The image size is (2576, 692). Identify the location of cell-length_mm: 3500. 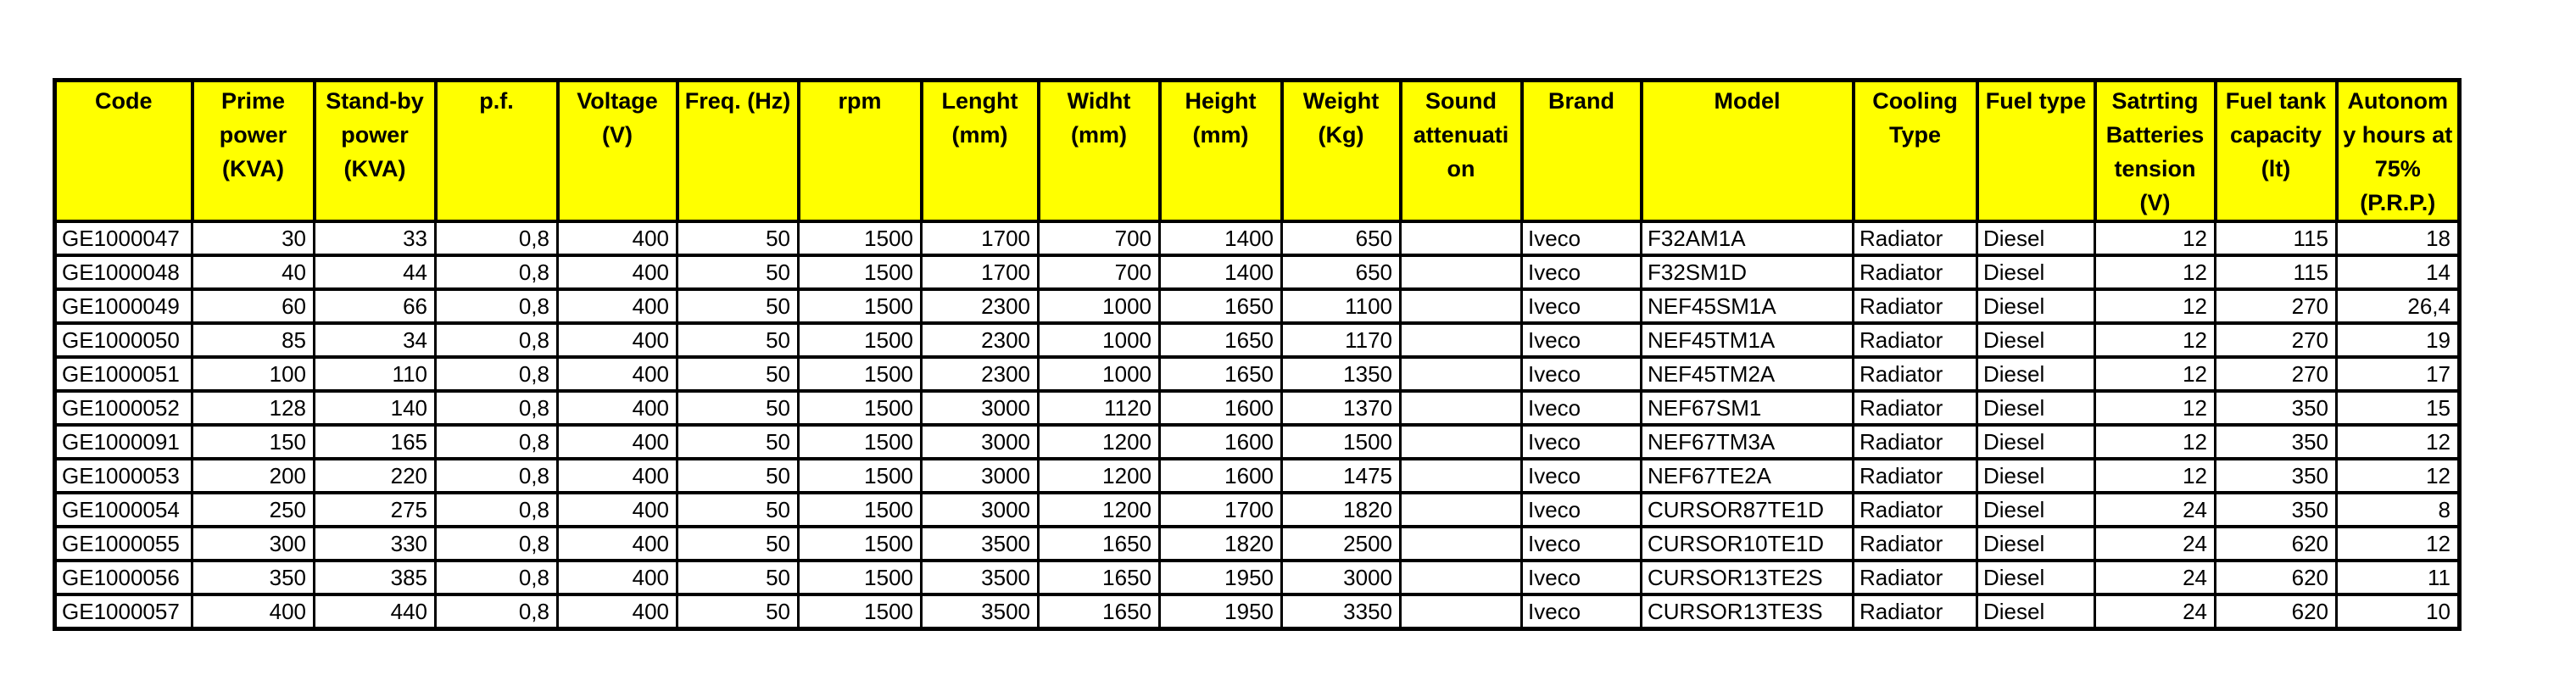
(980, 611).